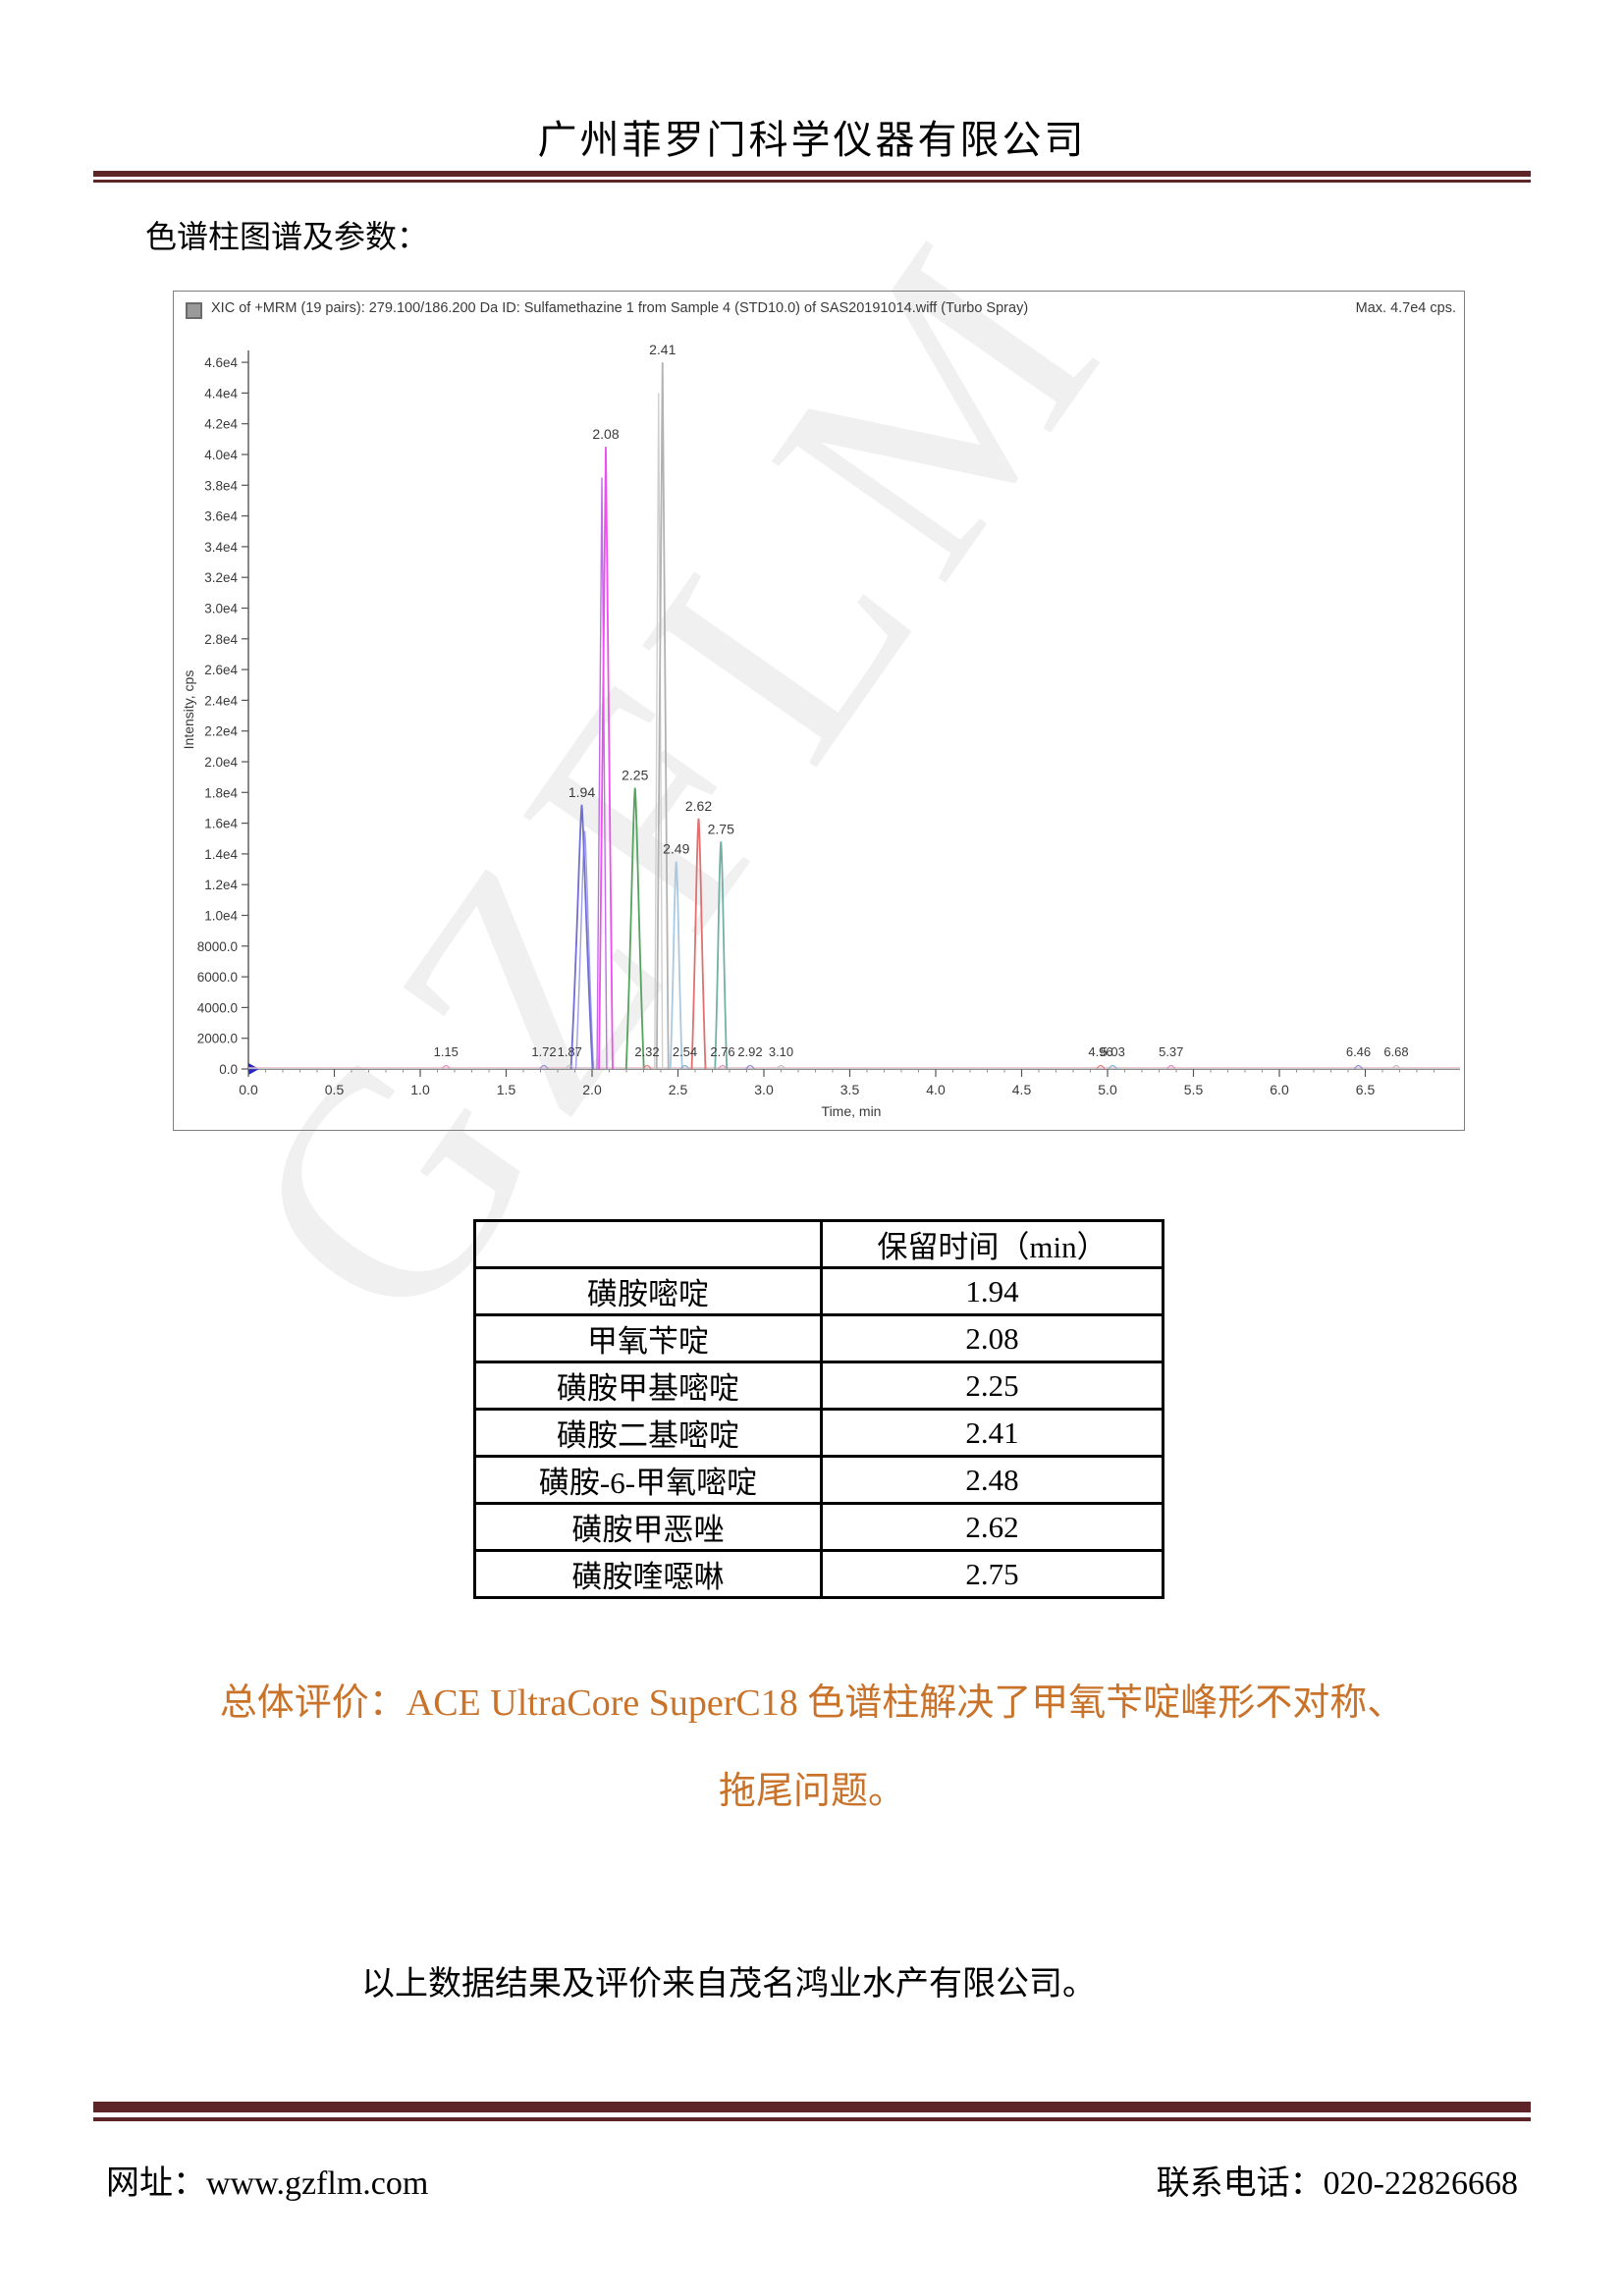  I want to click on compound-cell: 磺胺嘧啶, so click(648, 1291).